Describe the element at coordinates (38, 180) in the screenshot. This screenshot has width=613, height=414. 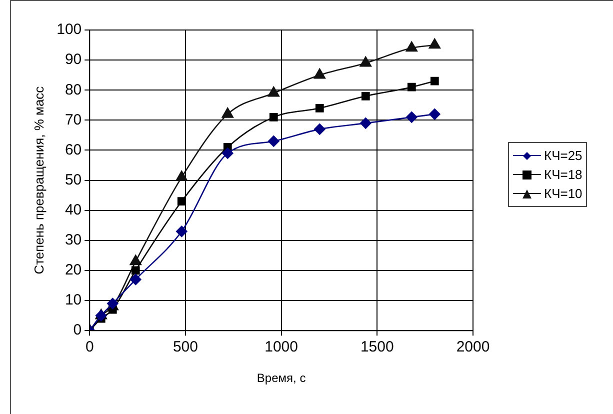
I see `y-axis-title: Степень превращения, % масс` at that location.